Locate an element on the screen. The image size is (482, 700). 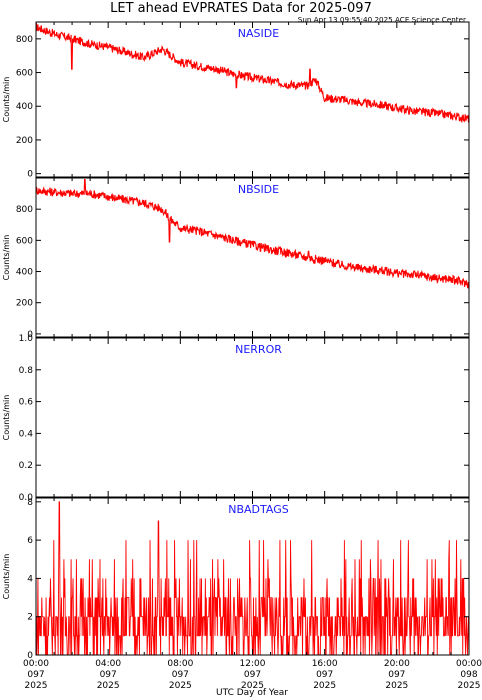
x-tick-label-time: 12:00 is located at coordinates (253, 664).